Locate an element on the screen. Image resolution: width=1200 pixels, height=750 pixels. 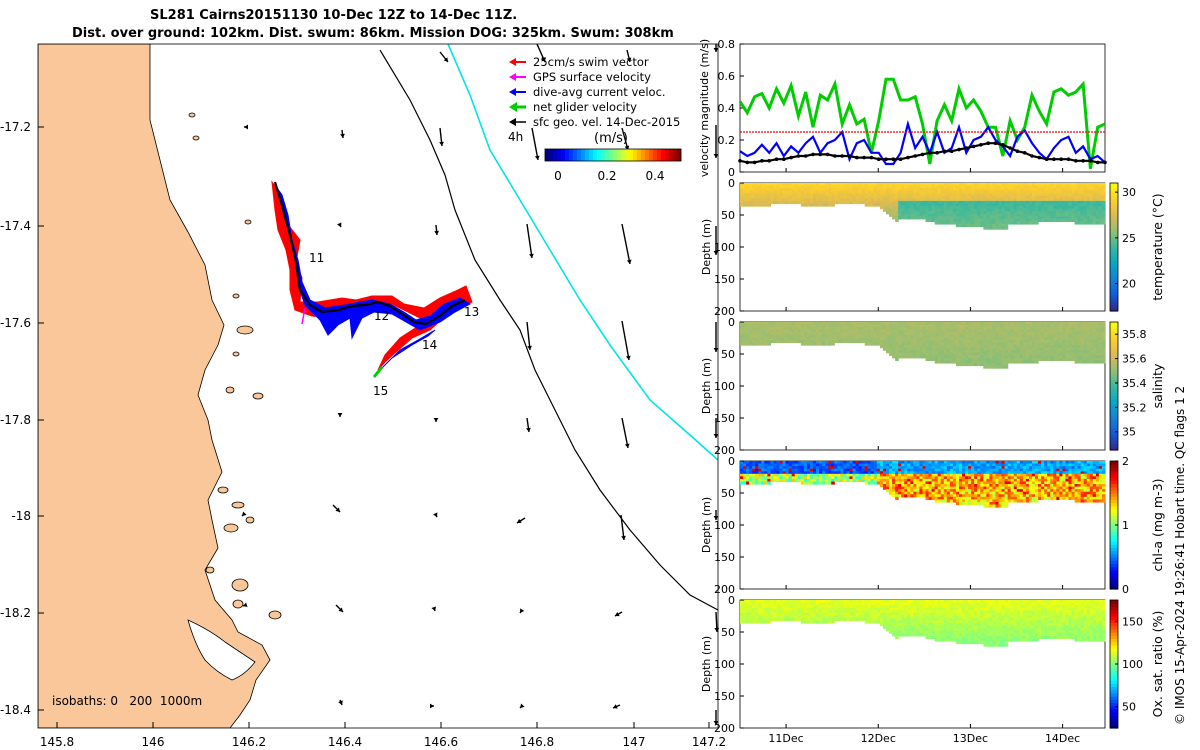
day-label-15: 15 is located at coordinates (380, 391).